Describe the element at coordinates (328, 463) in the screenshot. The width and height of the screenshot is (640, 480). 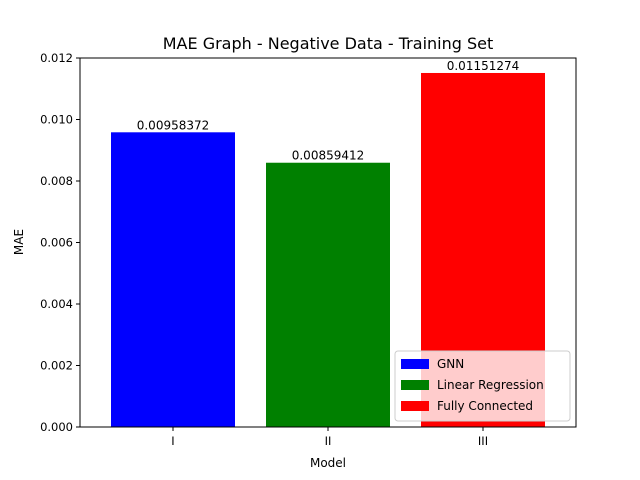
I see `x-axis-label: Model` at that location.